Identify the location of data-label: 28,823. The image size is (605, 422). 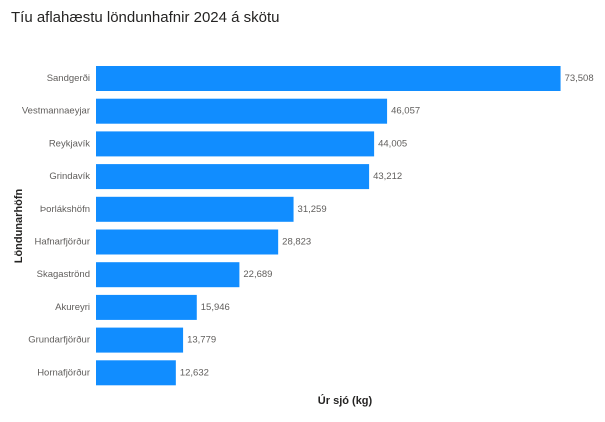
(296, 242).